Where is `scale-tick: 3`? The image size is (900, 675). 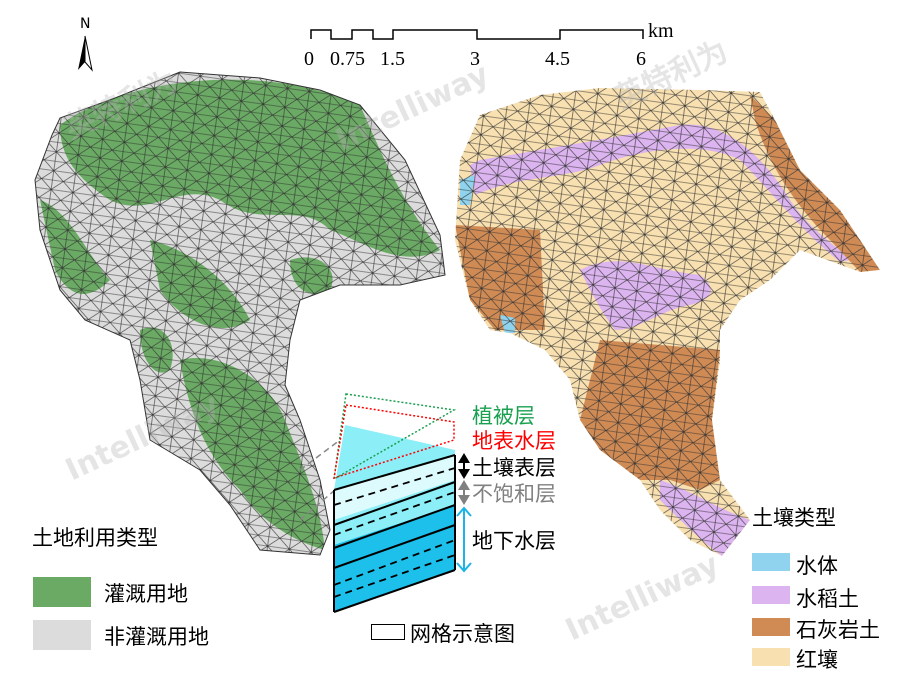 scale-tick: 3 is located at coordinates (475, 59).